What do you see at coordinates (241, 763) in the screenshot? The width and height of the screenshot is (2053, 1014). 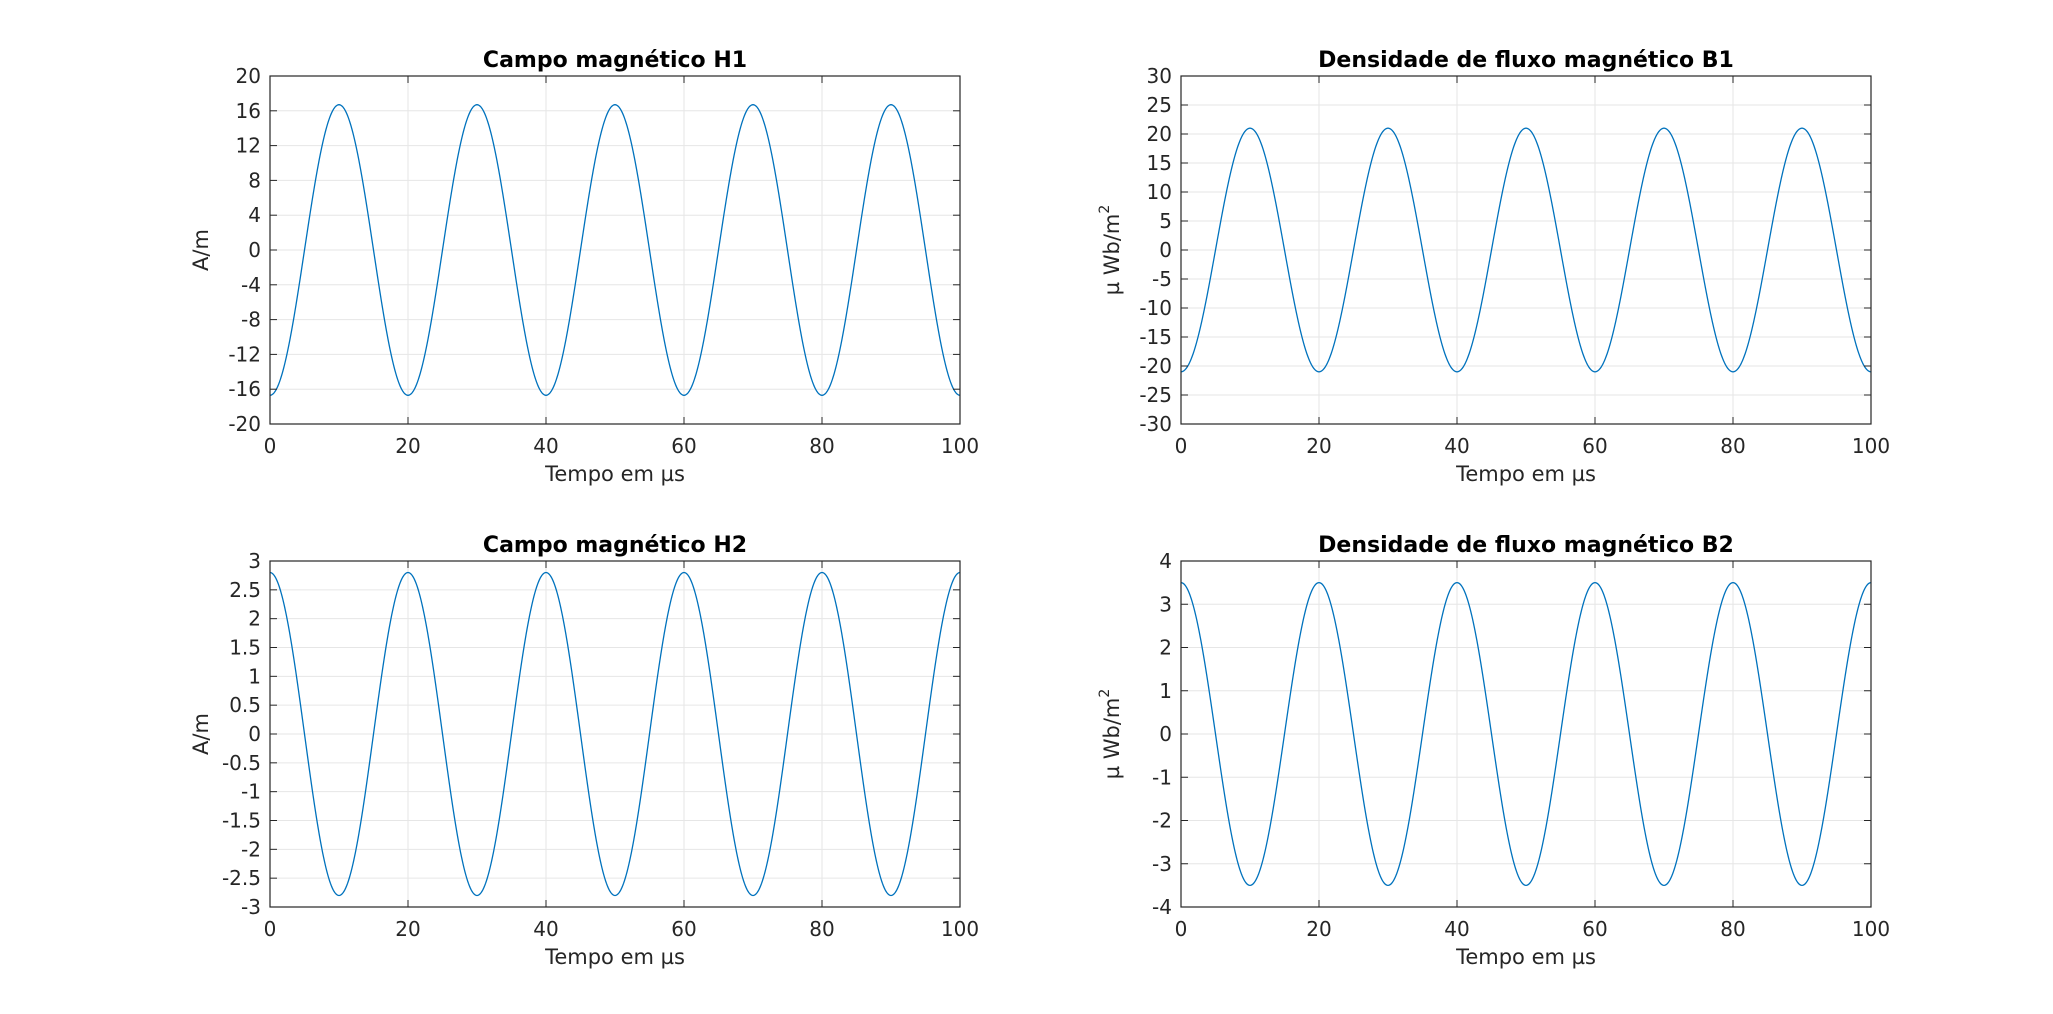 I see `y-tick-label: -0.5` at bounding box center [241, 763].